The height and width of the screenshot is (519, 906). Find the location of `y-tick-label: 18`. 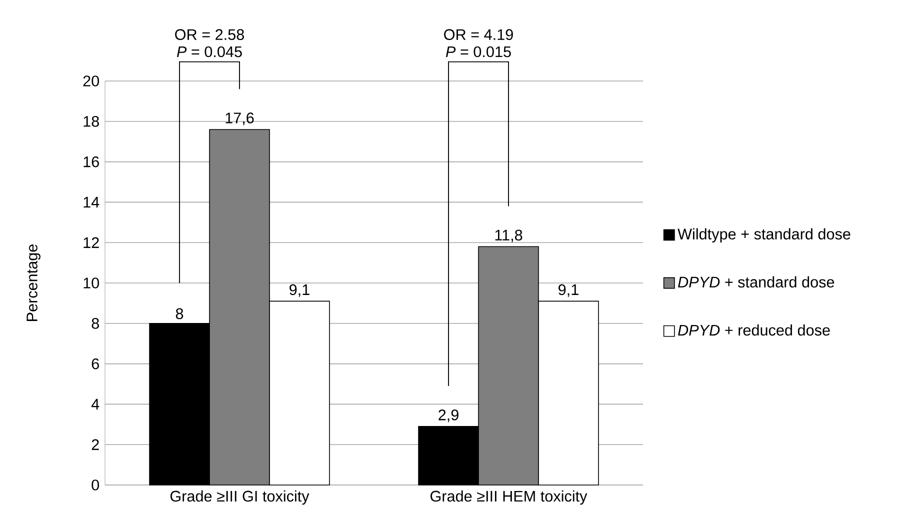

y-tick-label: 18 is located at coordinates (91, 121).